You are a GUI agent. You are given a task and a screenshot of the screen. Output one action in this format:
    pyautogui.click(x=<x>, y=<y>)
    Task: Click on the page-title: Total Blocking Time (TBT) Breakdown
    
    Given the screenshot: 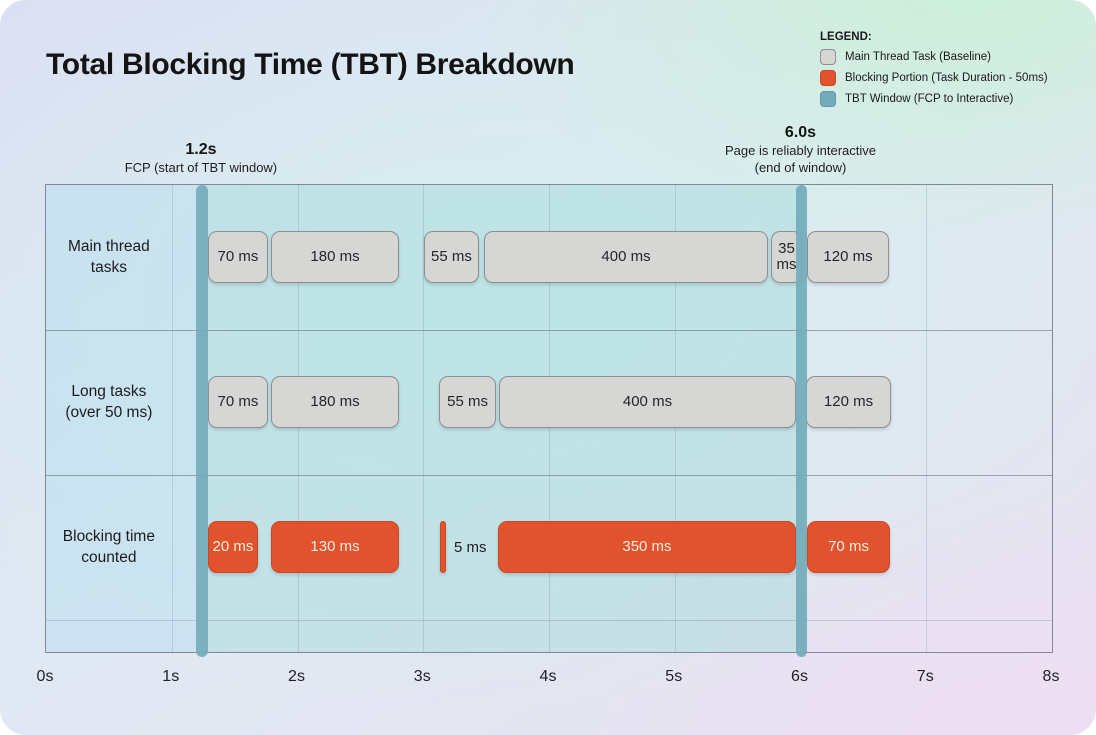 What is the action you would take?
    pyautogui.click(x=310, y=64)
    